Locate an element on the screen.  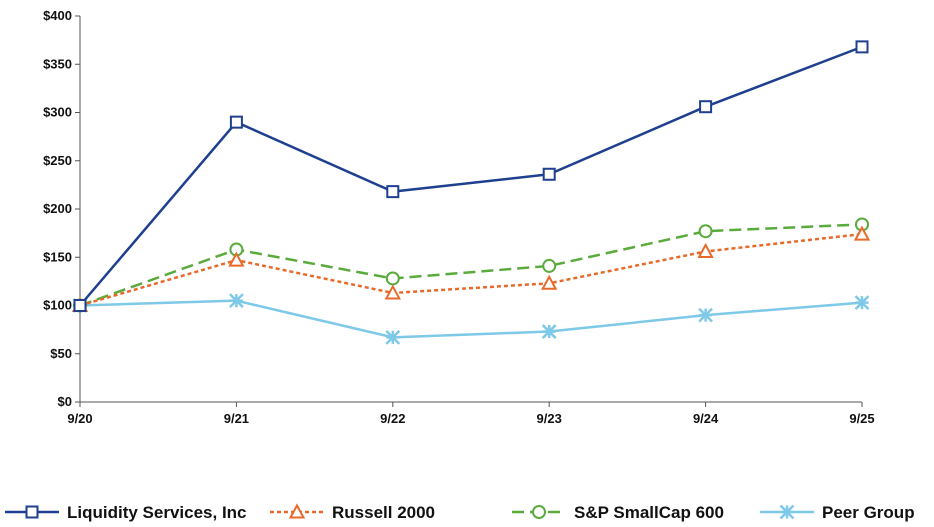
legend-label: Liquidity Services, Inc is located at coordinates (157, 512).